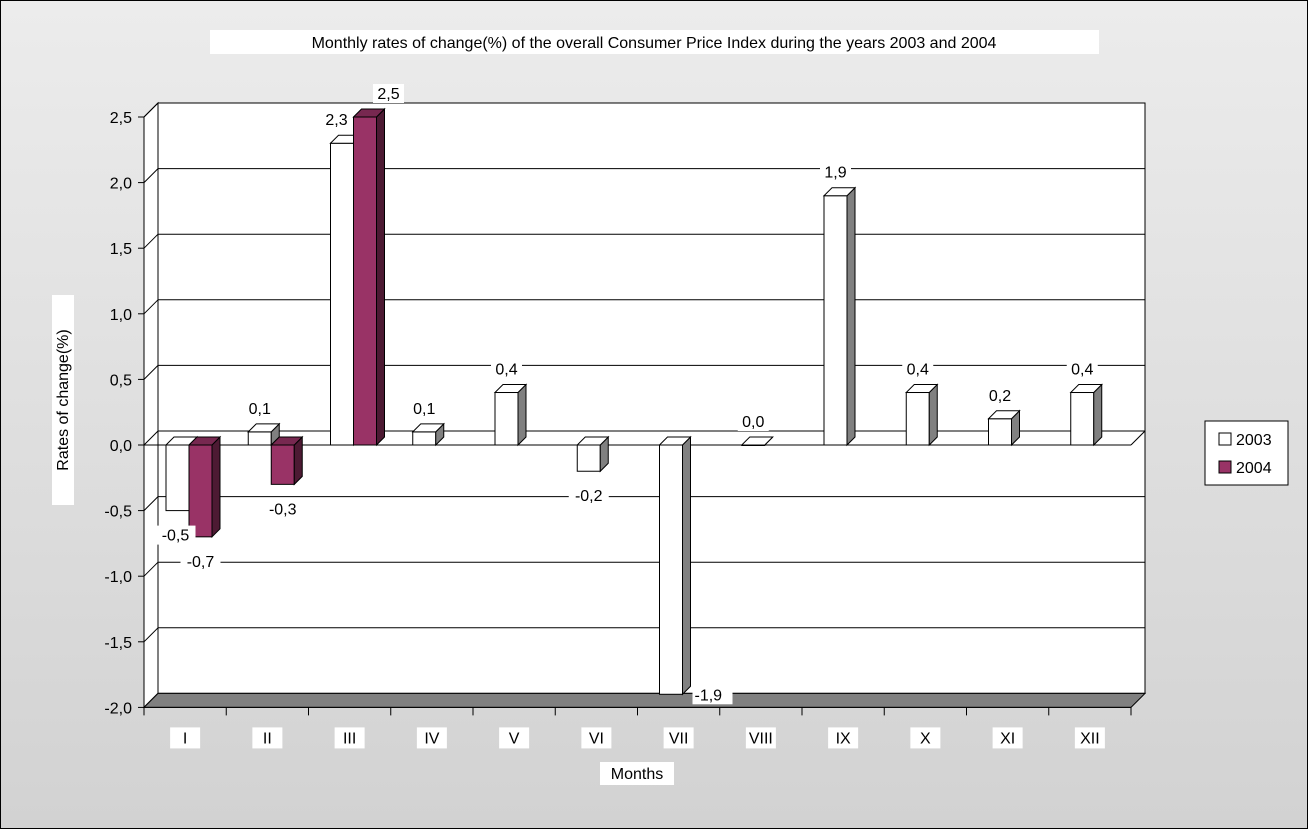 The width and height of the screenshot is (1309, 835). What do you see at coordinates (644, 700) in the screenshot?
I see `plot-floor` at bounding box center [644, 700].